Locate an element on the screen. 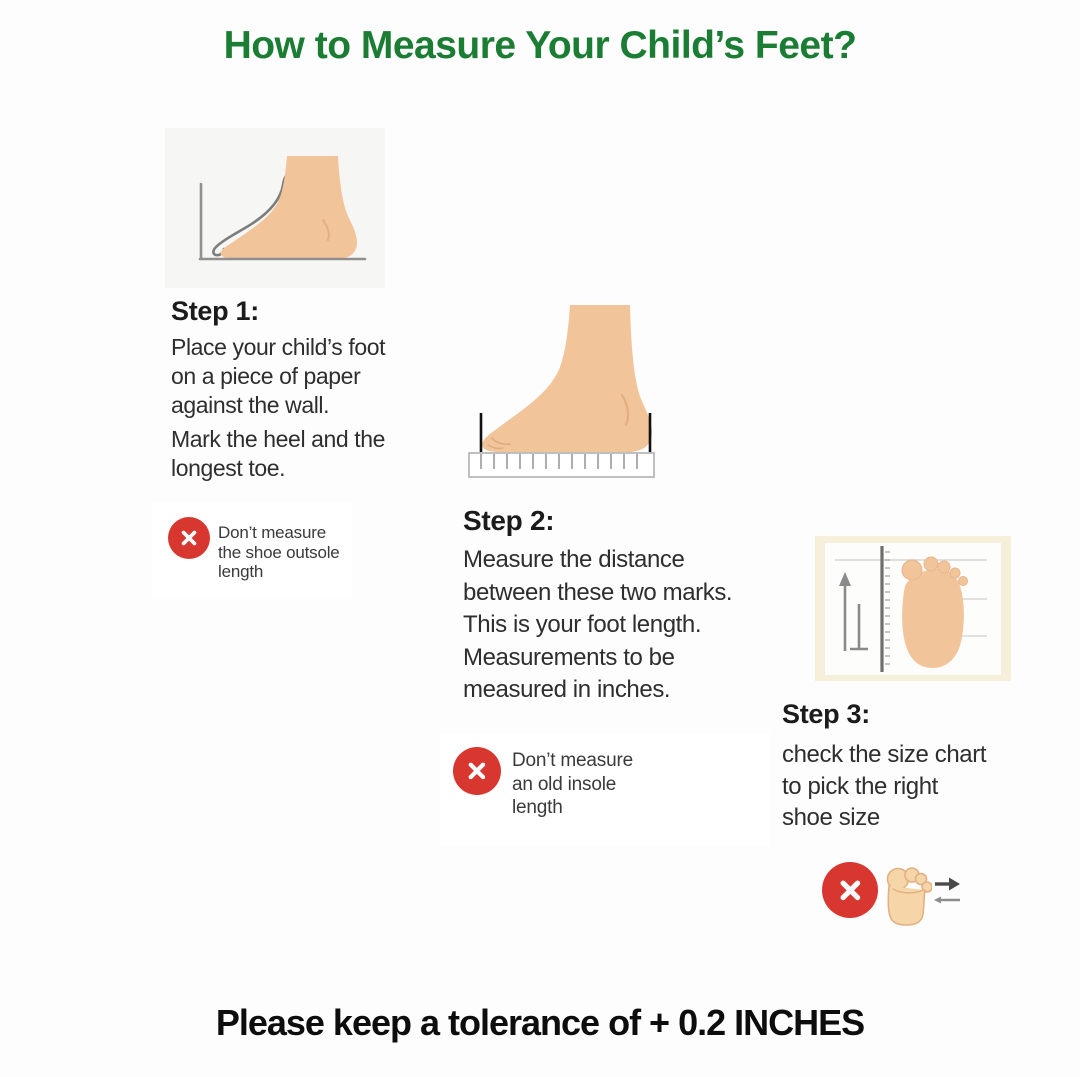 This screenshot has height=1077, width=1080. warning-2-box: Don’t measure an old insole length is located at coordinates (605, 789).